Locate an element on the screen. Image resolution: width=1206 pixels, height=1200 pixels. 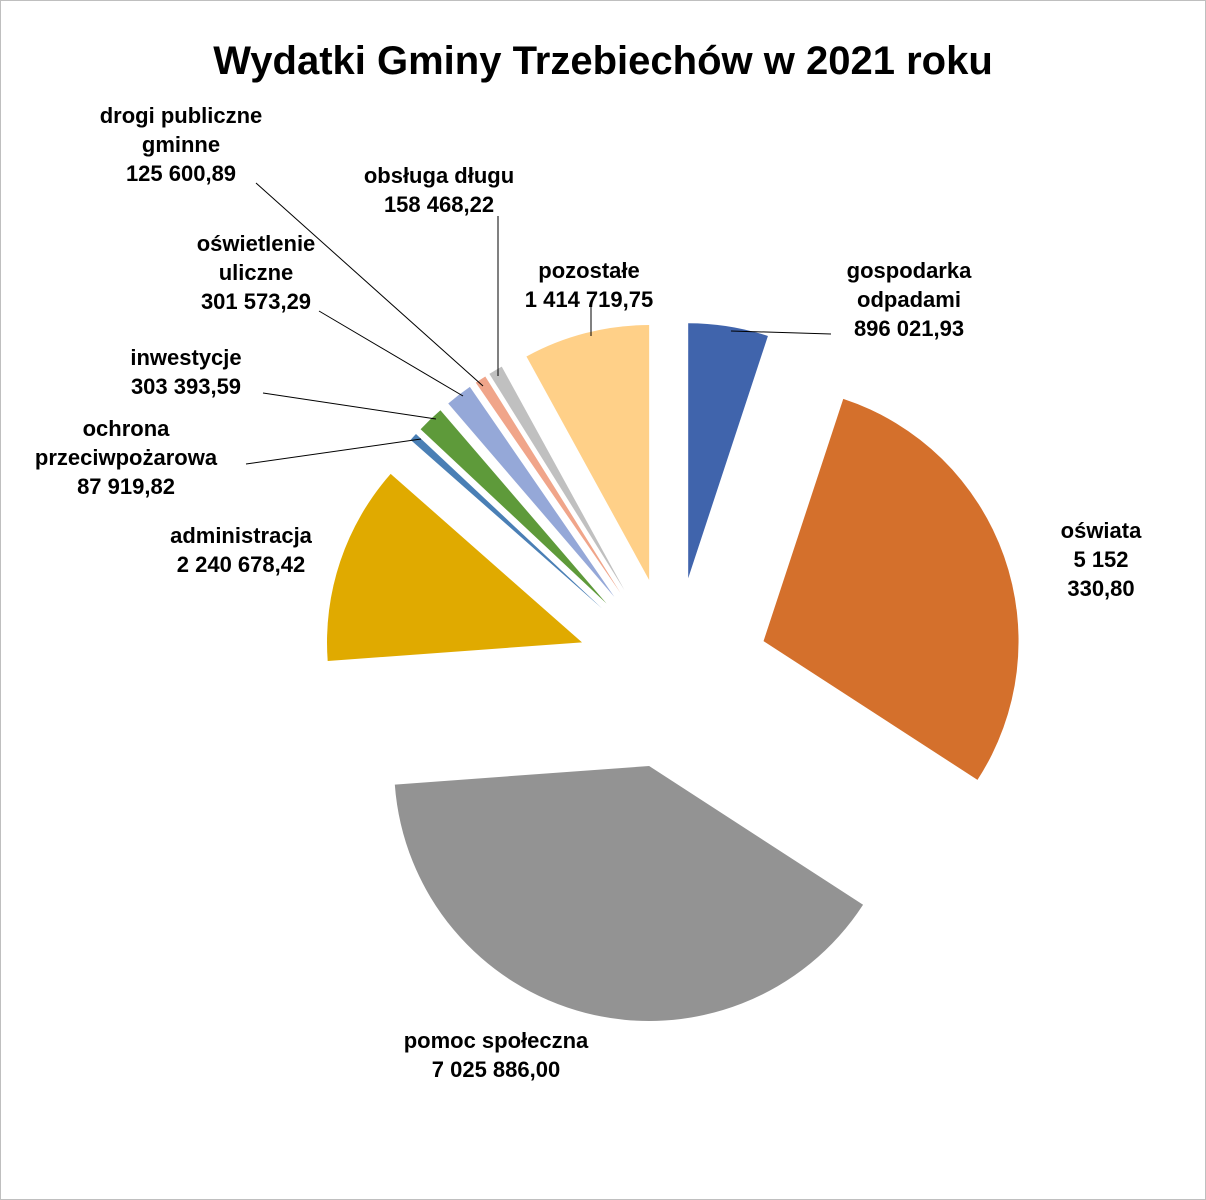
data-label: obsługa długu 158 468,22 is located at coordinates (439, 190).